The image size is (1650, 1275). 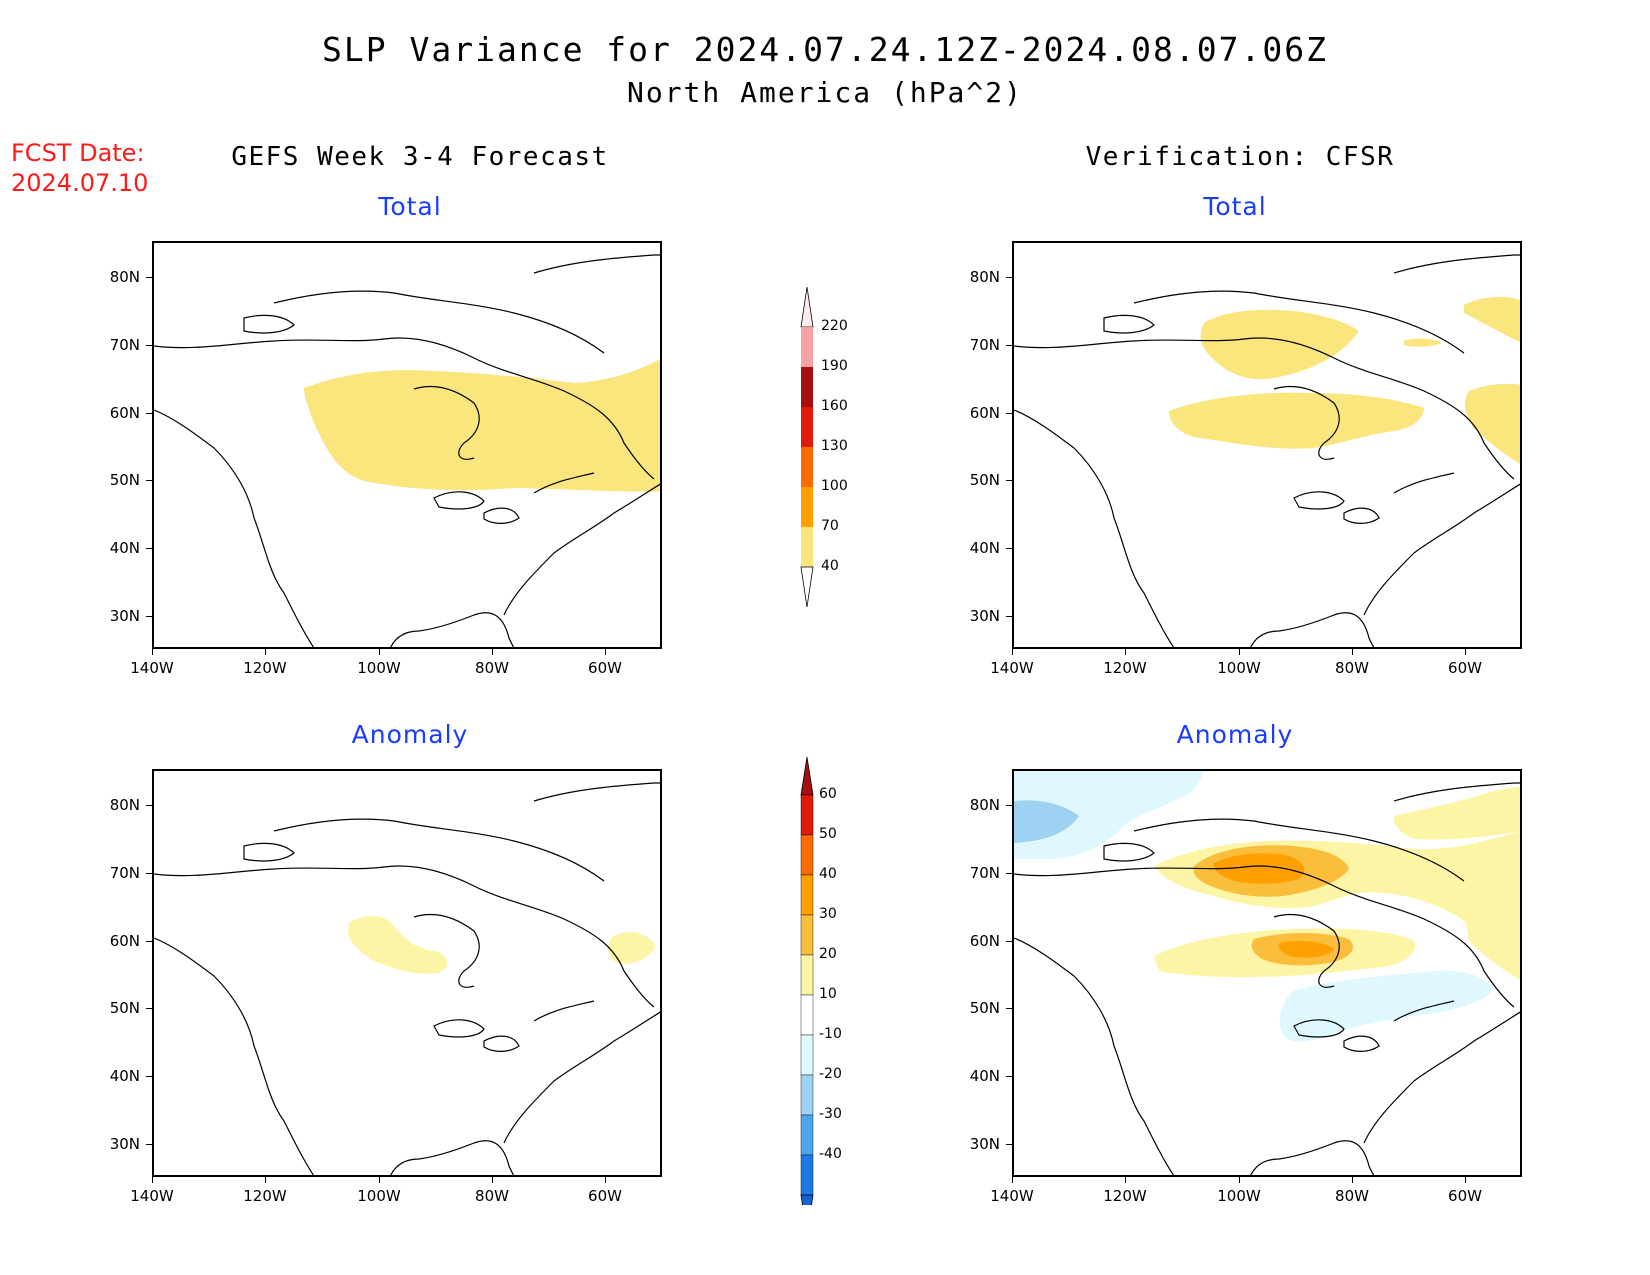 What do you see at coordinates (1235, 206) in the screenshot?
I see `panel-title-verification-total: Total` at bounding box center [1235, 206].